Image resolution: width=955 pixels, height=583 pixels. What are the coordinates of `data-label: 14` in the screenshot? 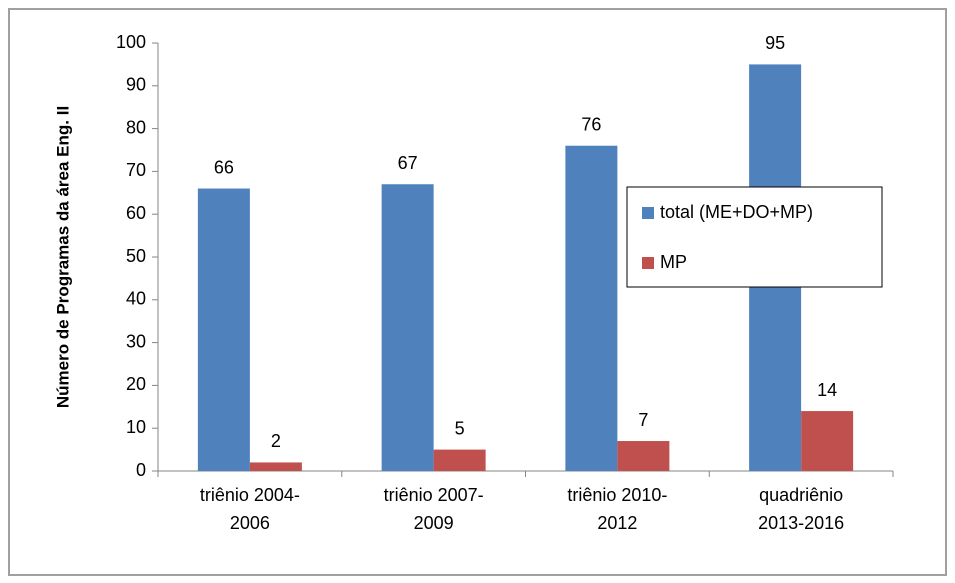 It's located at (827, 390).